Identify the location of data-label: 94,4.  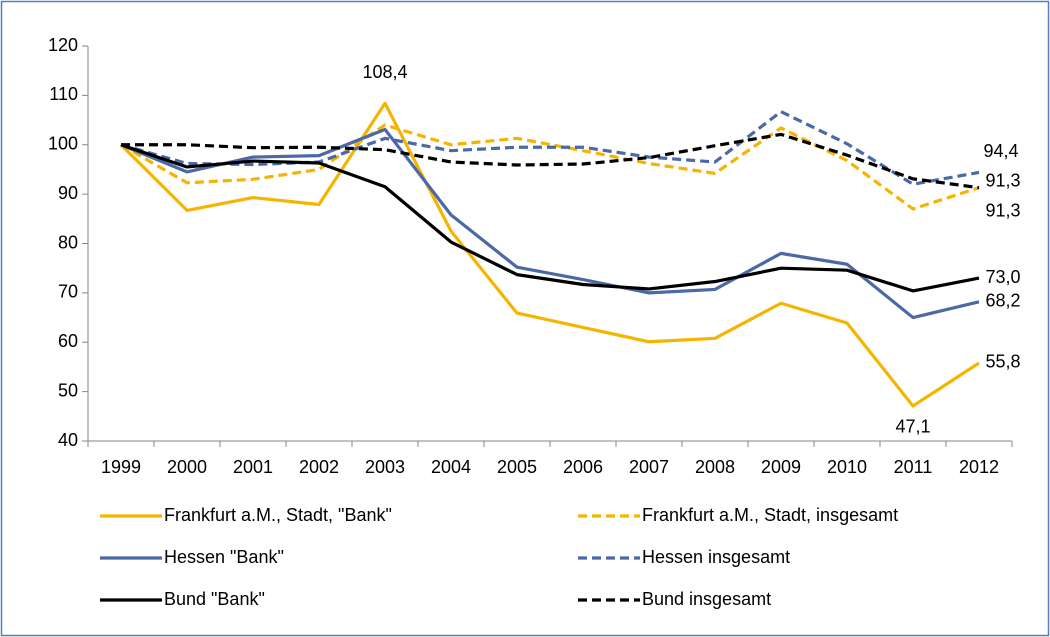
(1000, 151).